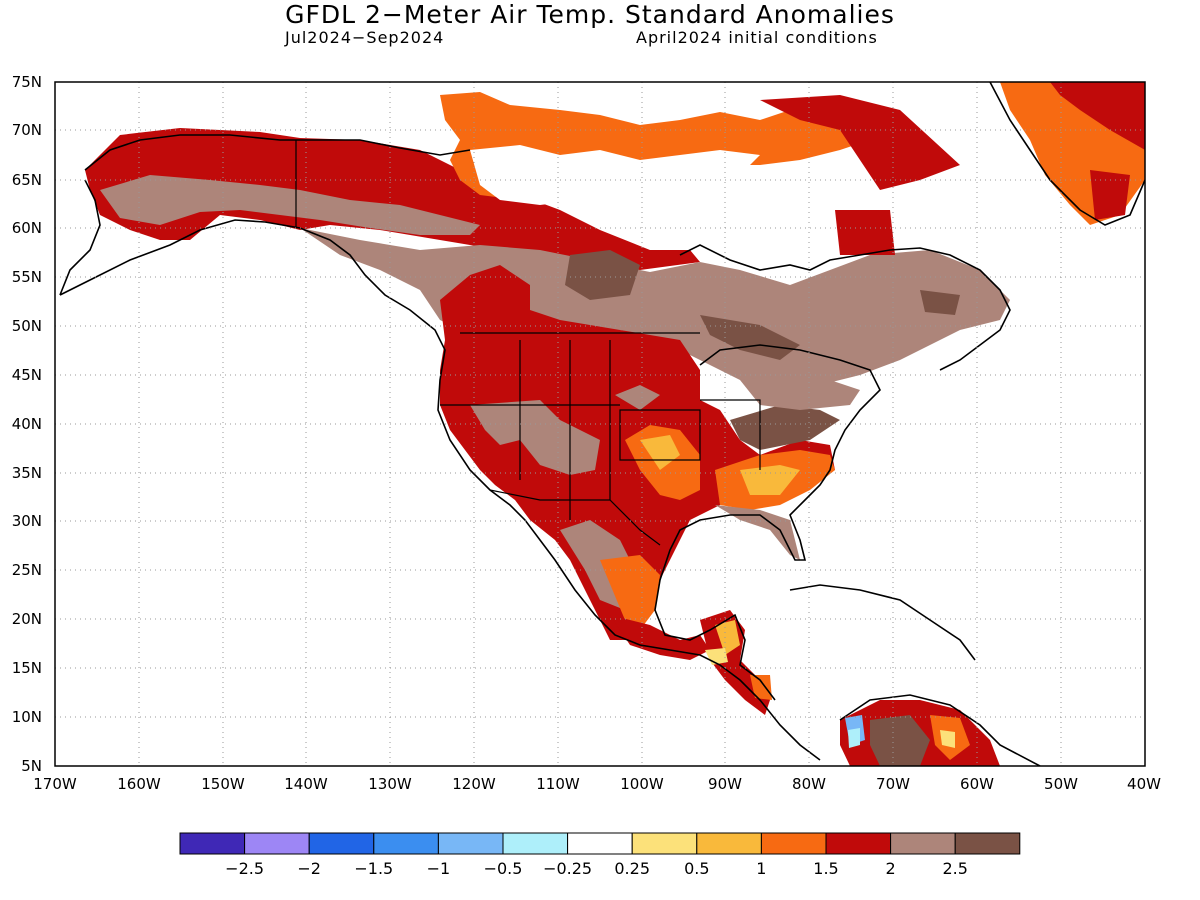 Image resolution: width=1200 pixels, height=900 pixels. I want to click on colorbar-label: −1.5, so click(373, 868).